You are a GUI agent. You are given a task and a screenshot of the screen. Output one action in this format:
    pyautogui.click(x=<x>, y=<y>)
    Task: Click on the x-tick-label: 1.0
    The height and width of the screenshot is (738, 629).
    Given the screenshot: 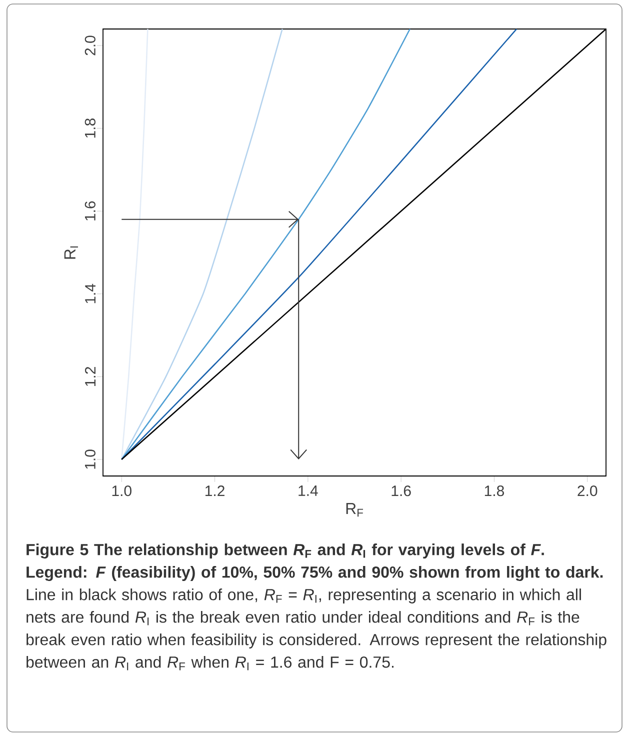 What is the action you would take?
    pyautogui.click(x=122, y=491)
    